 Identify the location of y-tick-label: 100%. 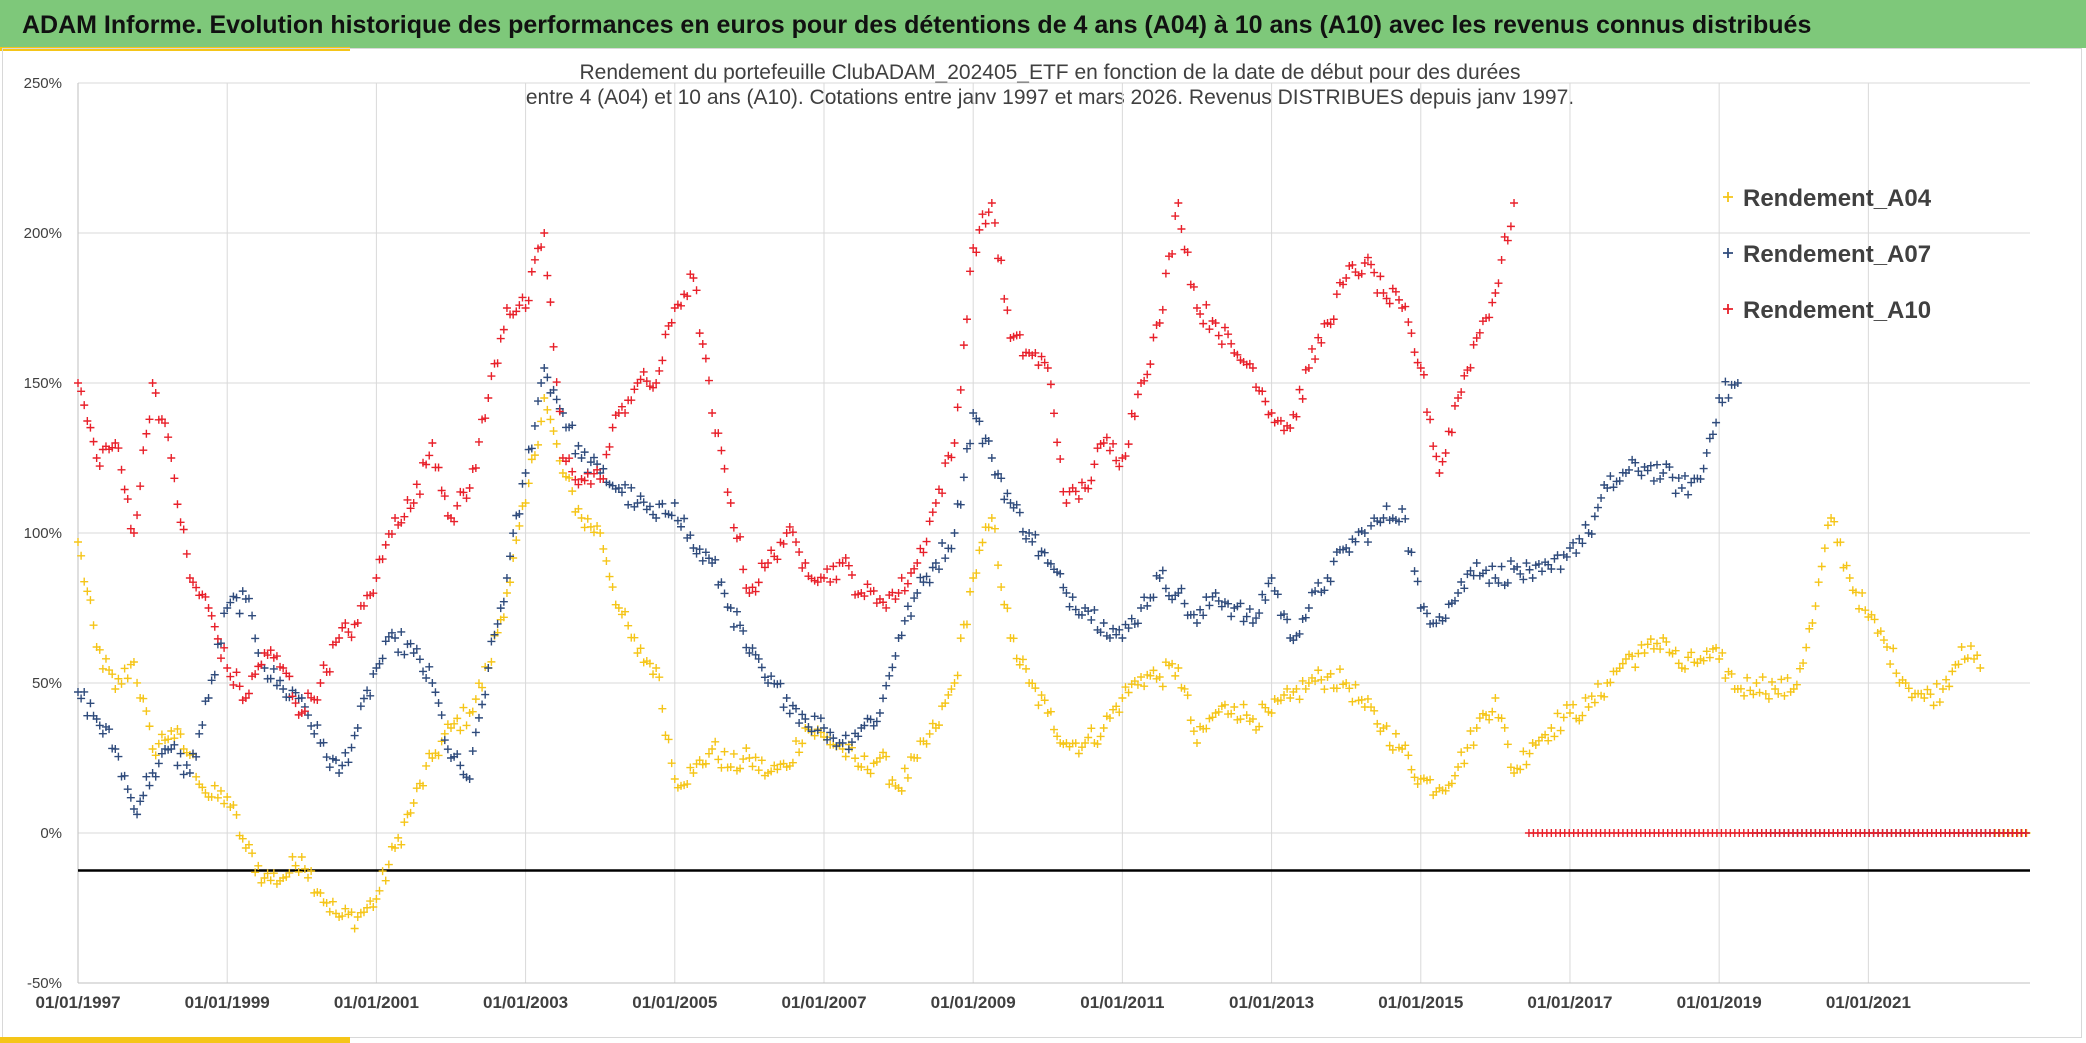
(43, 533).